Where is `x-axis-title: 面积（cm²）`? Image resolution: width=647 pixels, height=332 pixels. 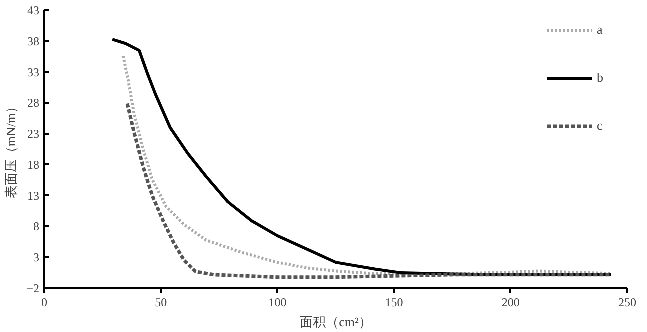
x-axis-title: 面积（cm²） is located at coordinates (336, 322).